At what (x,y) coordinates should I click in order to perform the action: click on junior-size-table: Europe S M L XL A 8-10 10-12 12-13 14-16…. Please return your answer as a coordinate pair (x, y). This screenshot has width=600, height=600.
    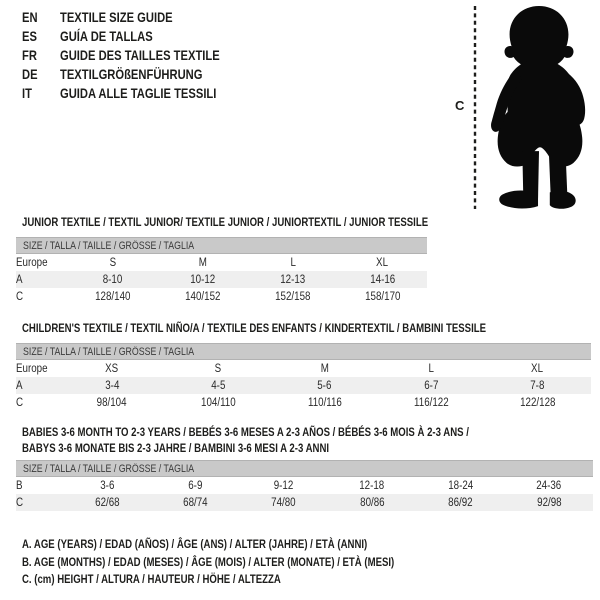
    Looking at the image, I should click on (221, 279).